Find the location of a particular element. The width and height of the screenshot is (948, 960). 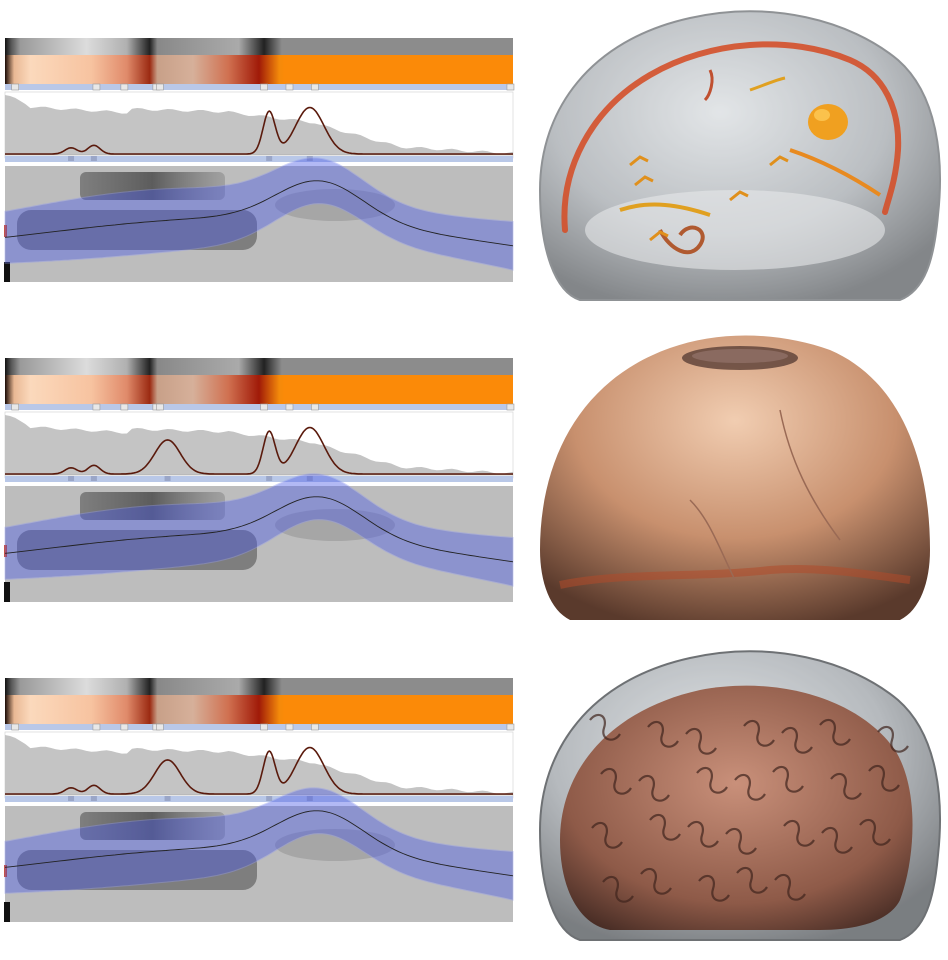

volume-render-vessels is located at coordinates (739, 155).